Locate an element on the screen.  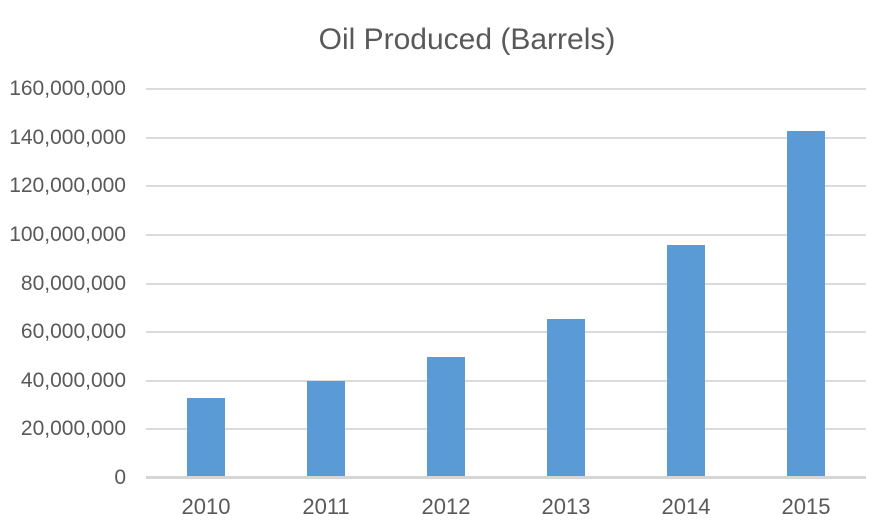
y-tick-label: 60,000,000 is located at coordinates (73, 332).